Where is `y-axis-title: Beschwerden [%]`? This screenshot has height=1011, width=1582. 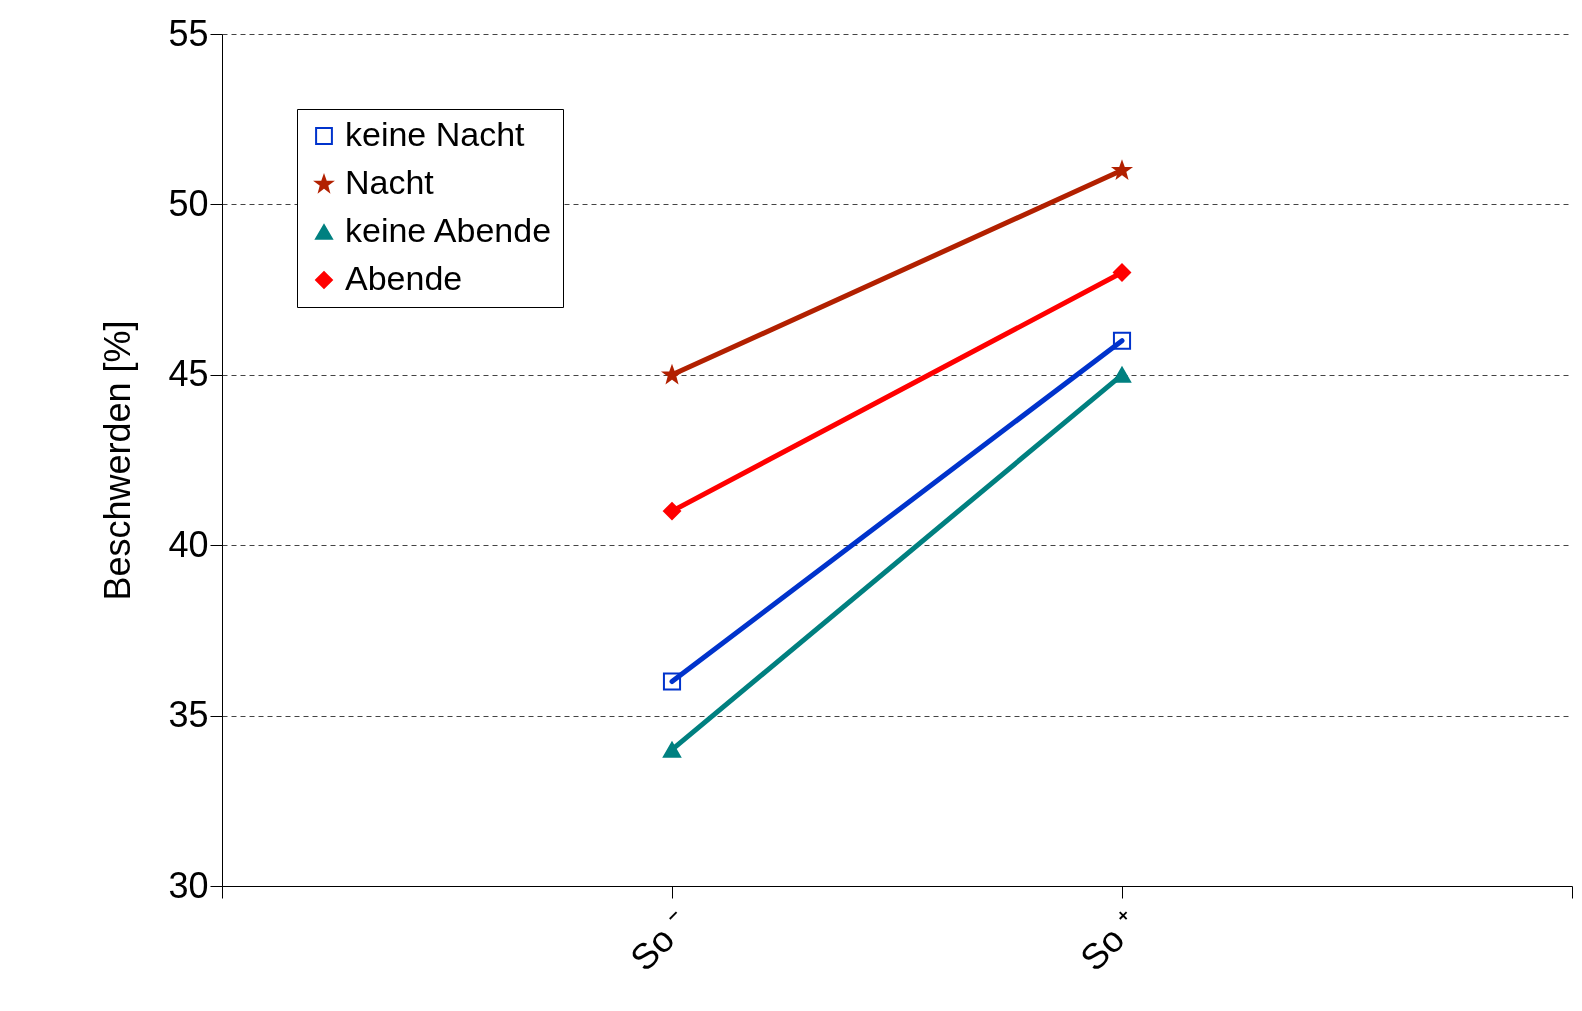 y-axis-title: Beschwerden [%] is located at coordinates (118, 460).